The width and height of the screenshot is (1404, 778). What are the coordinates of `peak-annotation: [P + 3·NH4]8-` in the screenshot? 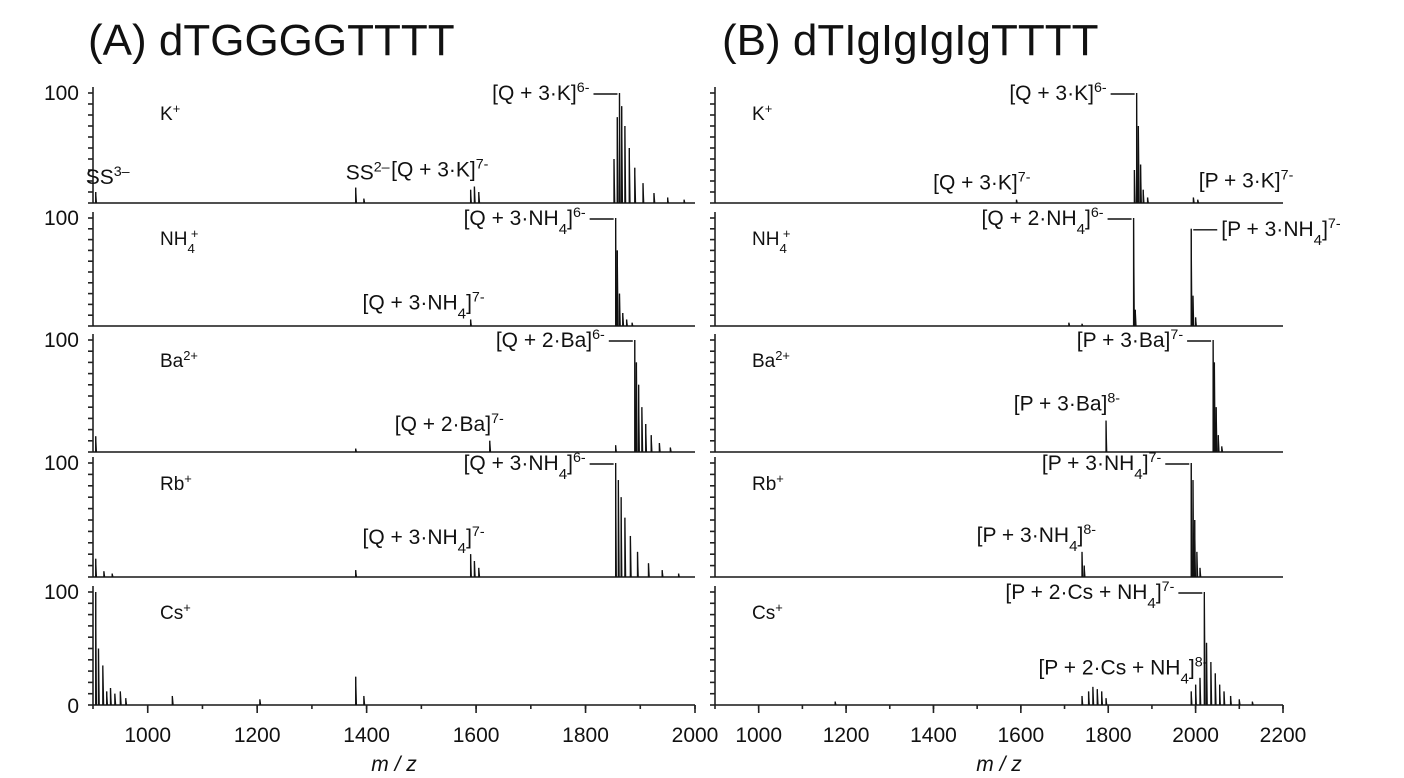 It's located at (1037, 538).